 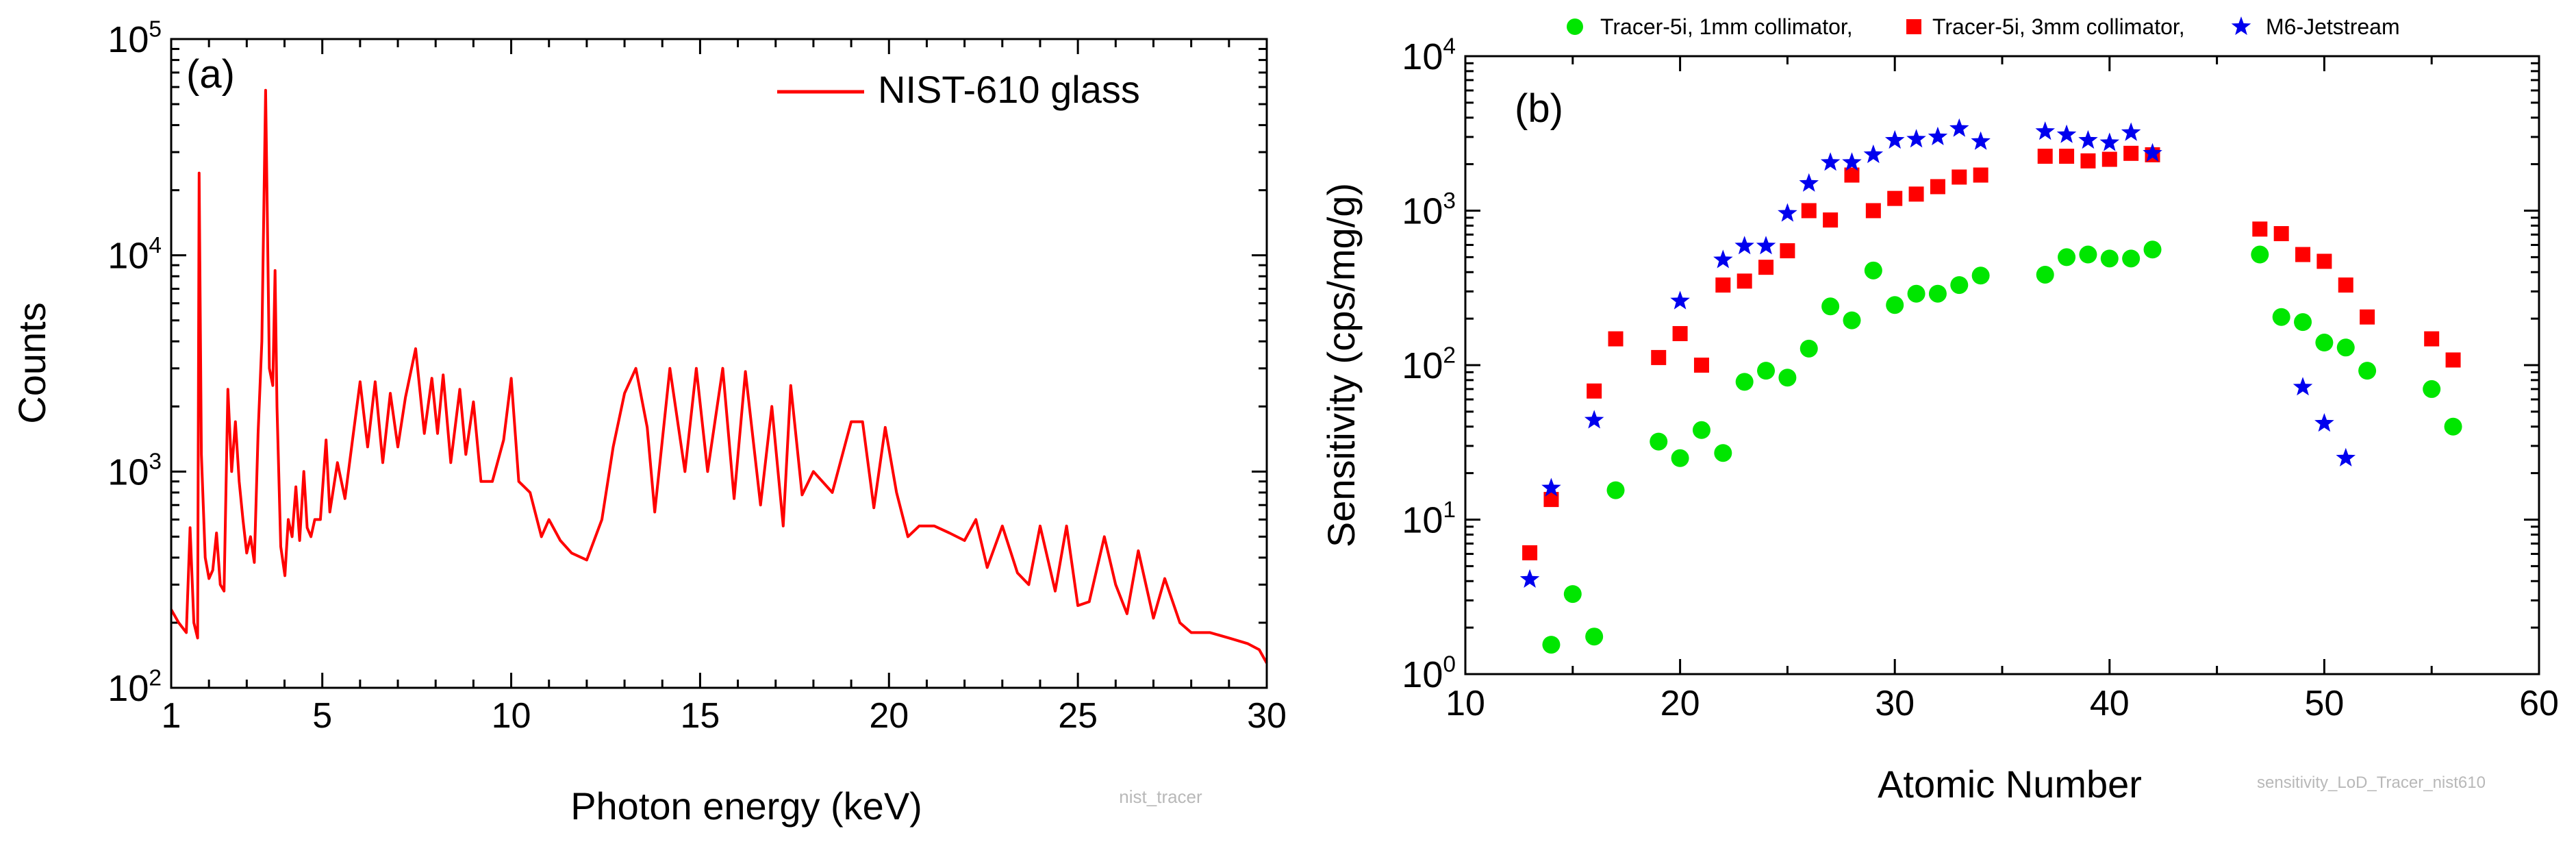 What do you see at coordinates (1078, 716) in the screenshot?
I see `spectrum-x-tick-label: 25` at bounding box center [1078, 716].